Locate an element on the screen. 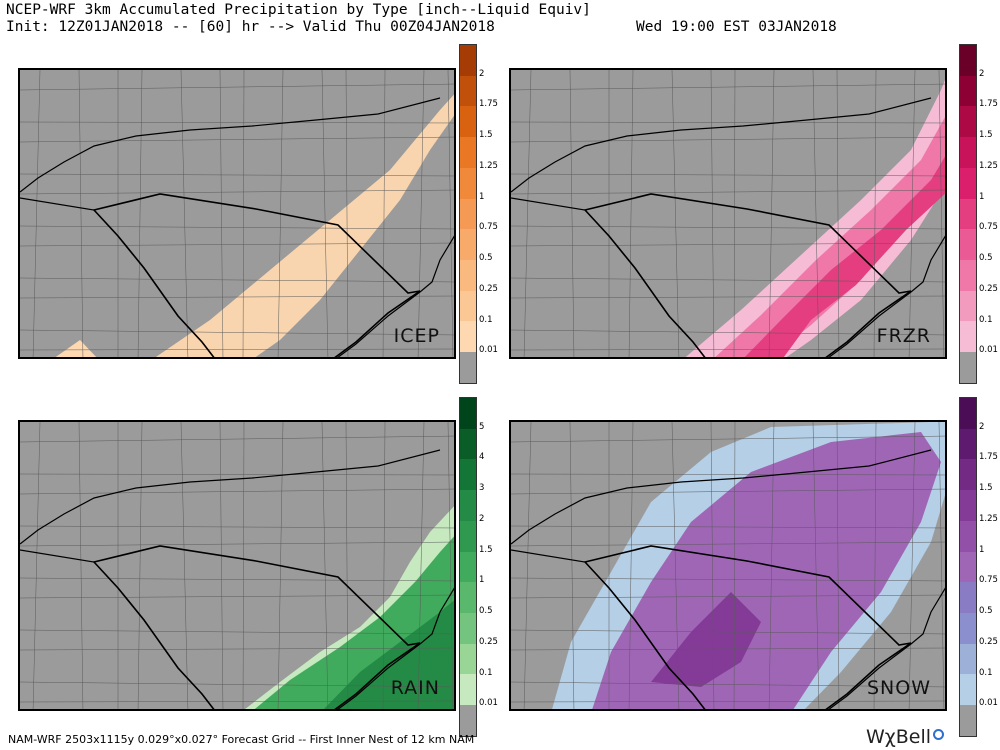 This screenshot has height=750, width=1000. icep-precip-field is located at coordinates (254, 225).